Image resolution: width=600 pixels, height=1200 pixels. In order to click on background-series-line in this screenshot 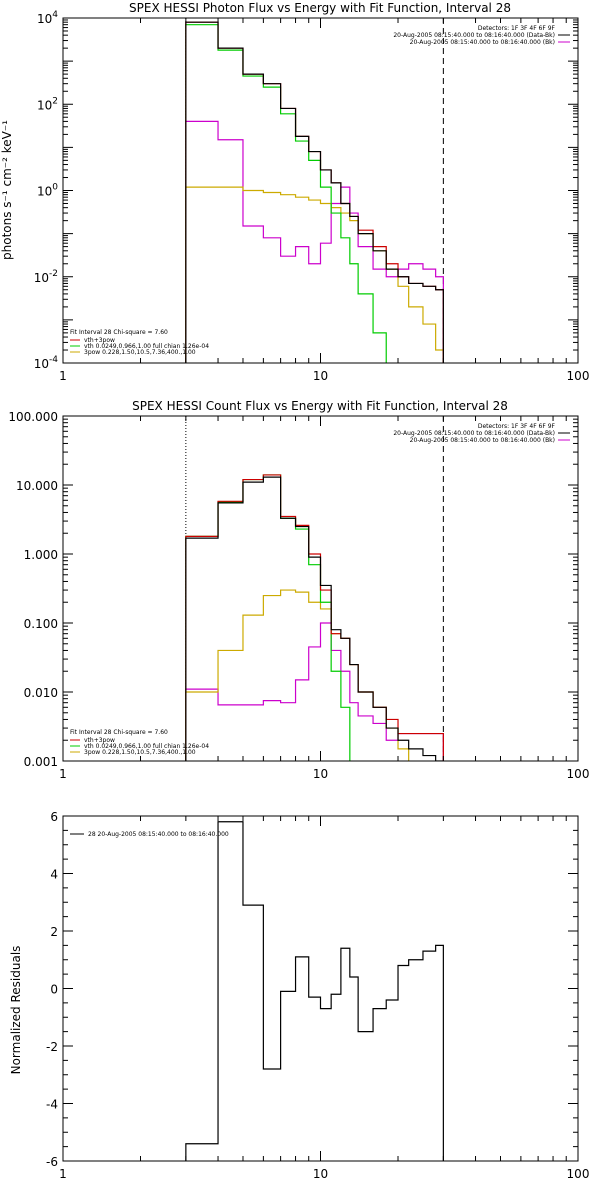, I will do `click(314, 691)`.